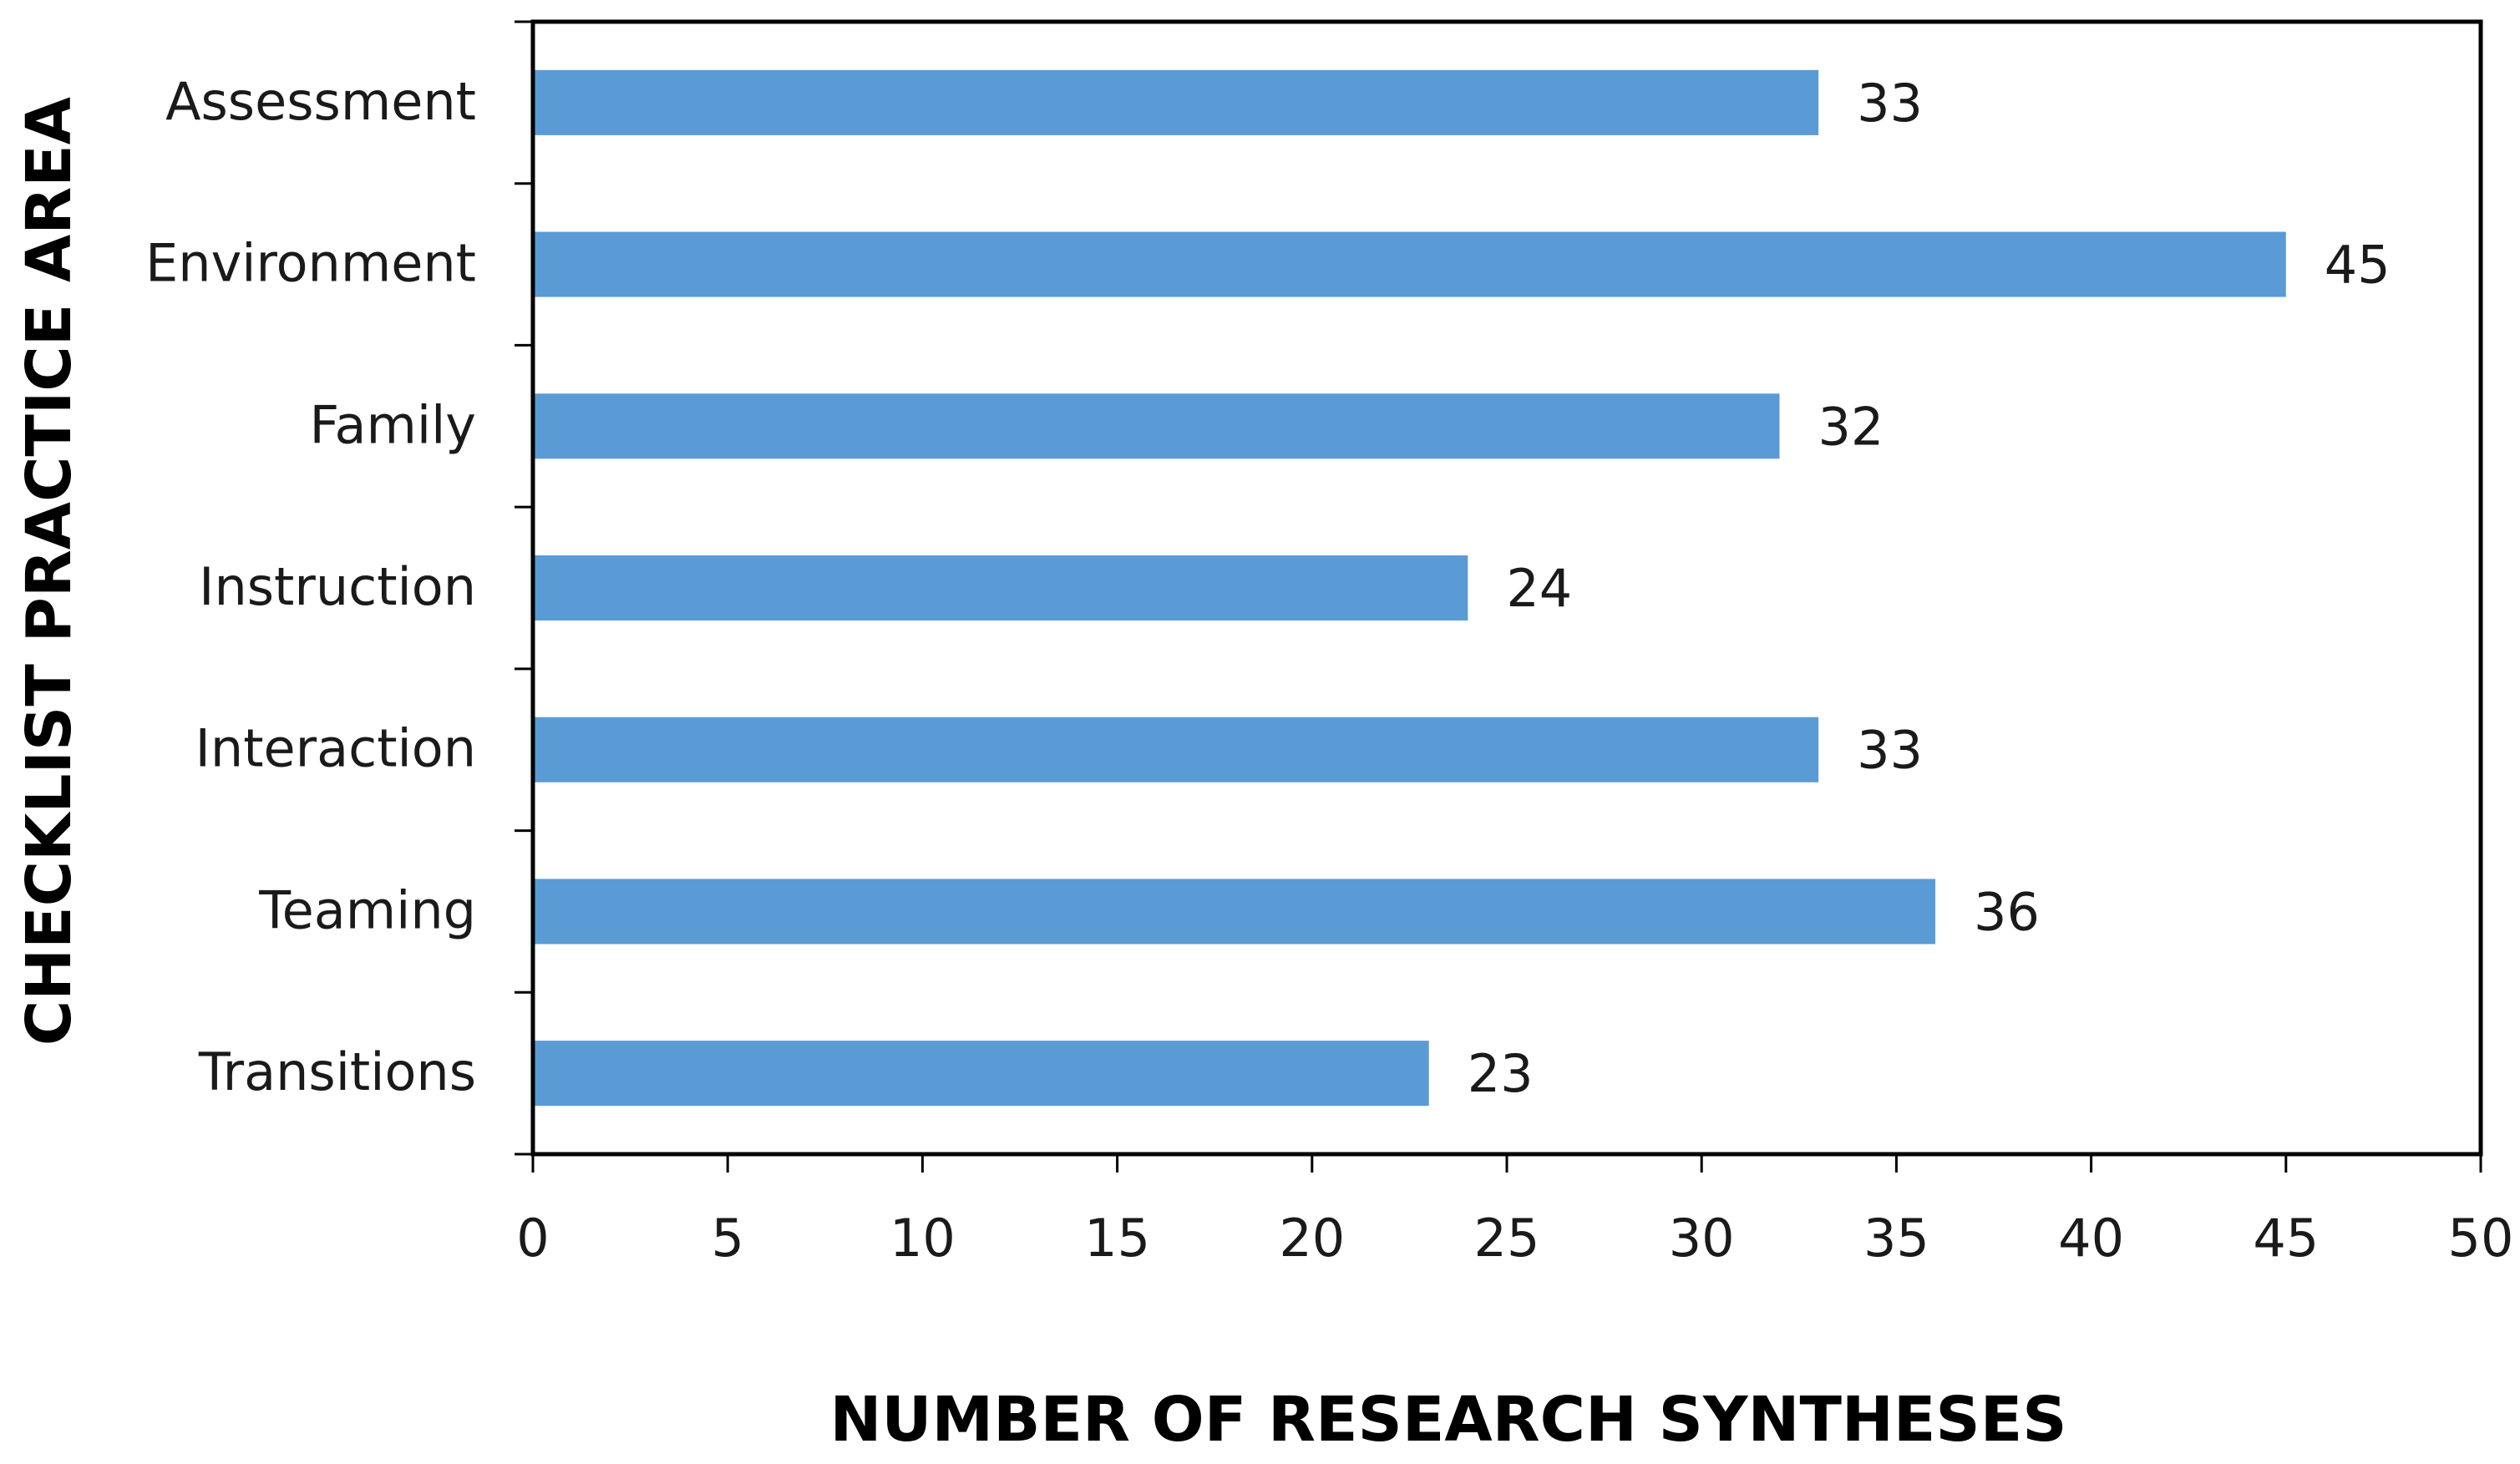  I want to click on x-tick-label: 25, so click(1507, 1238).